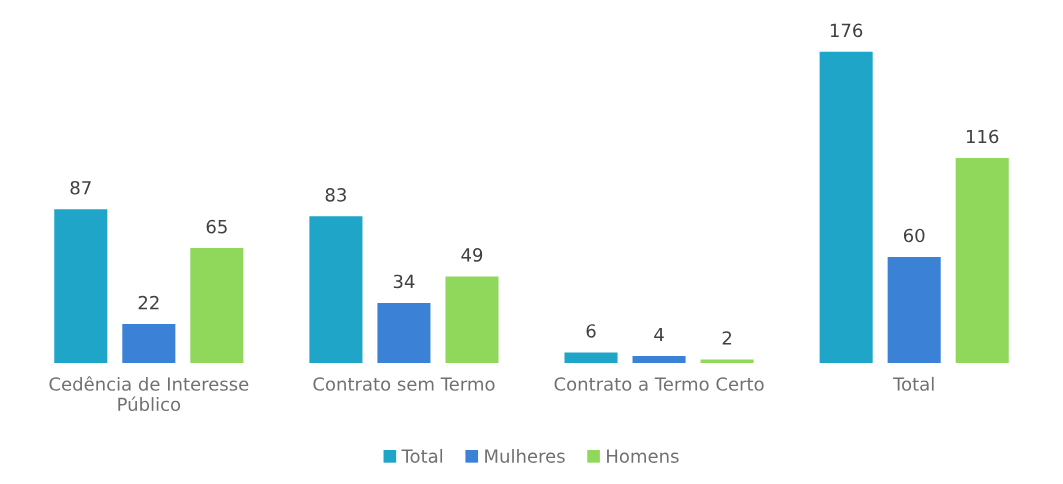  Describe the element at coordinates (659, 384) in the screenshot. I see `x-tick-label: Contrato a Termo Certo` at that location.